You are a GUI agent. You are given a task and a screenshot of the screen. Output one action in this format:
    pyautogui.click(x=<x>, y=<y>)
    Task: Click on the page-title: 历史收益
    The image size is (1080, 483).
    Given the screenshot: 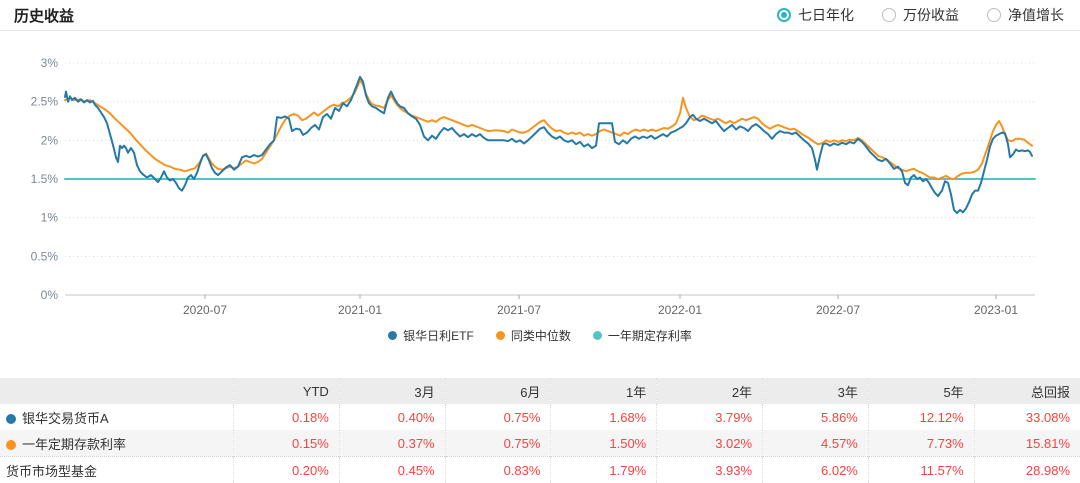 What is the action you would take?
    pyautogui.click(x=44, y=15)
    